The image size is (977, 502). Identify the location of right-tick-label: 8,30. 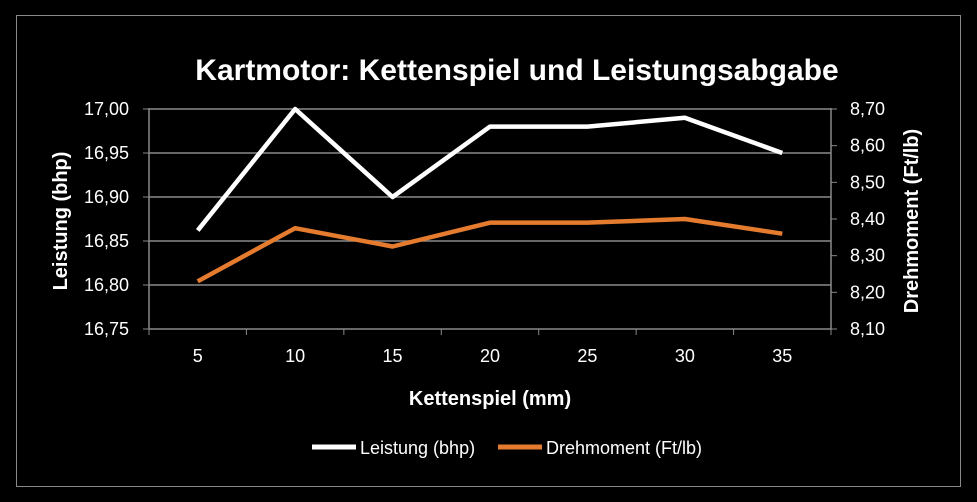
(867, 256).